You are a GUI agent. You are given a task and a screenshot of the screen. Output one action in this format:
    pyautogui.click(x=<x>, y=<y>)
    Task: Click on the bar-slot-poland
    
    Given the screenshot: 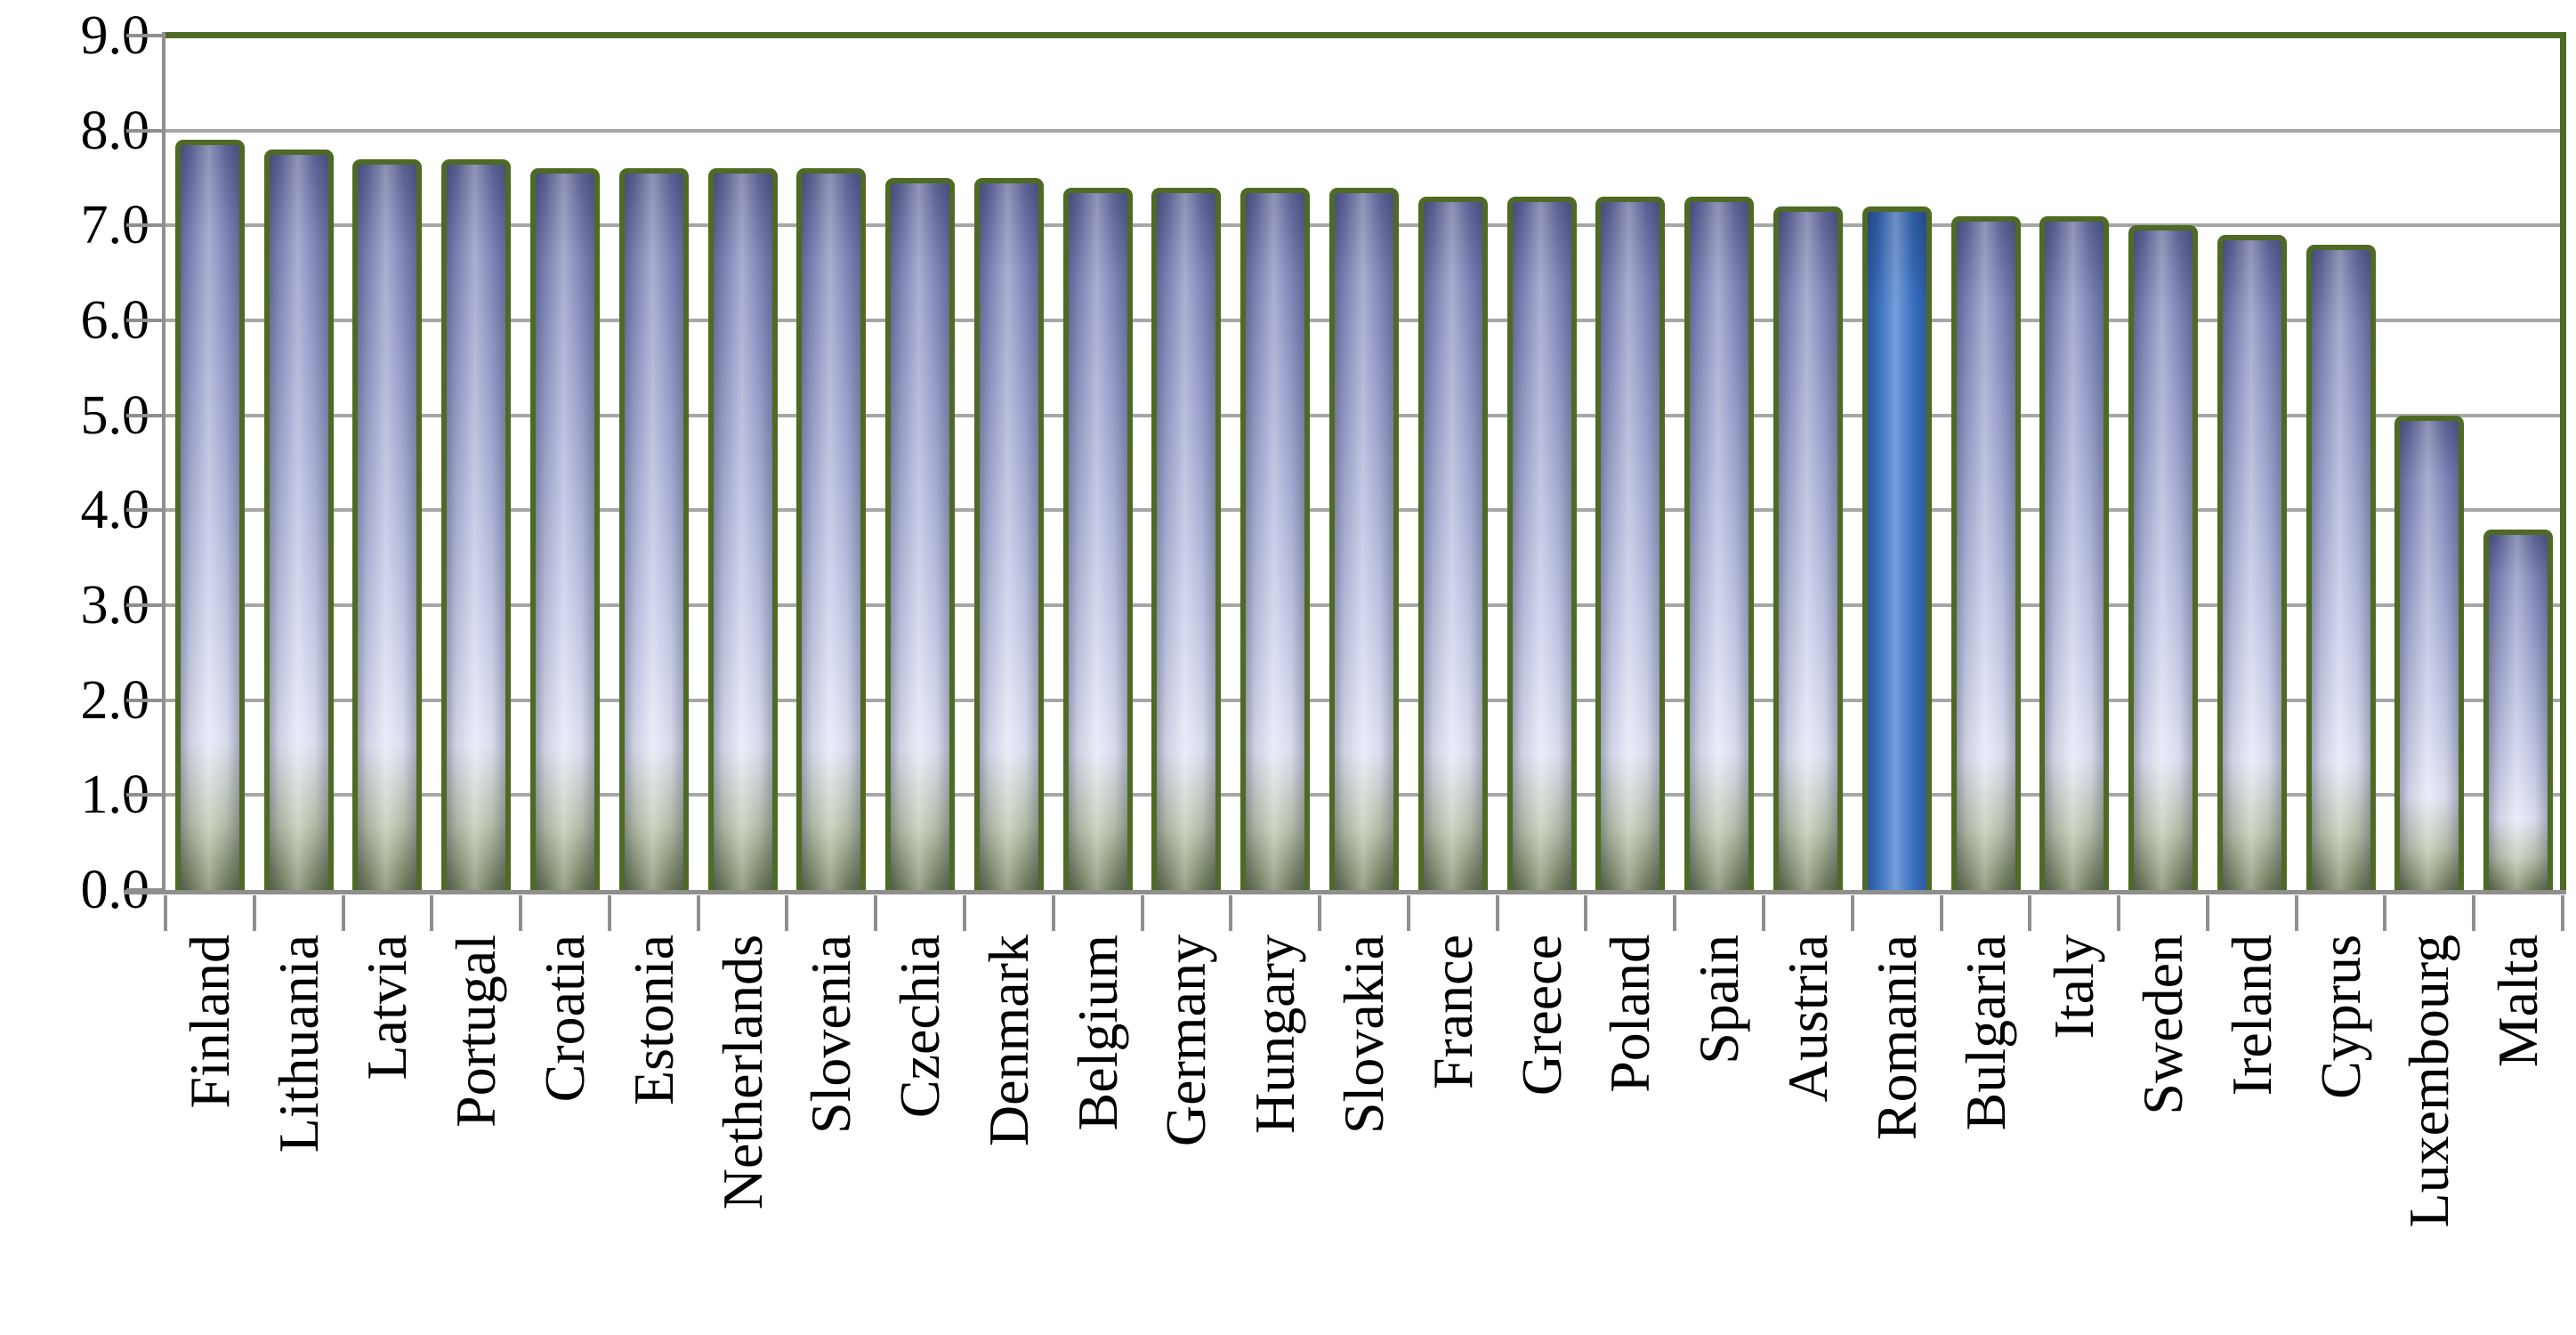 What is the action you would take?
    pyautogui.click(x=1631, y=463)
    